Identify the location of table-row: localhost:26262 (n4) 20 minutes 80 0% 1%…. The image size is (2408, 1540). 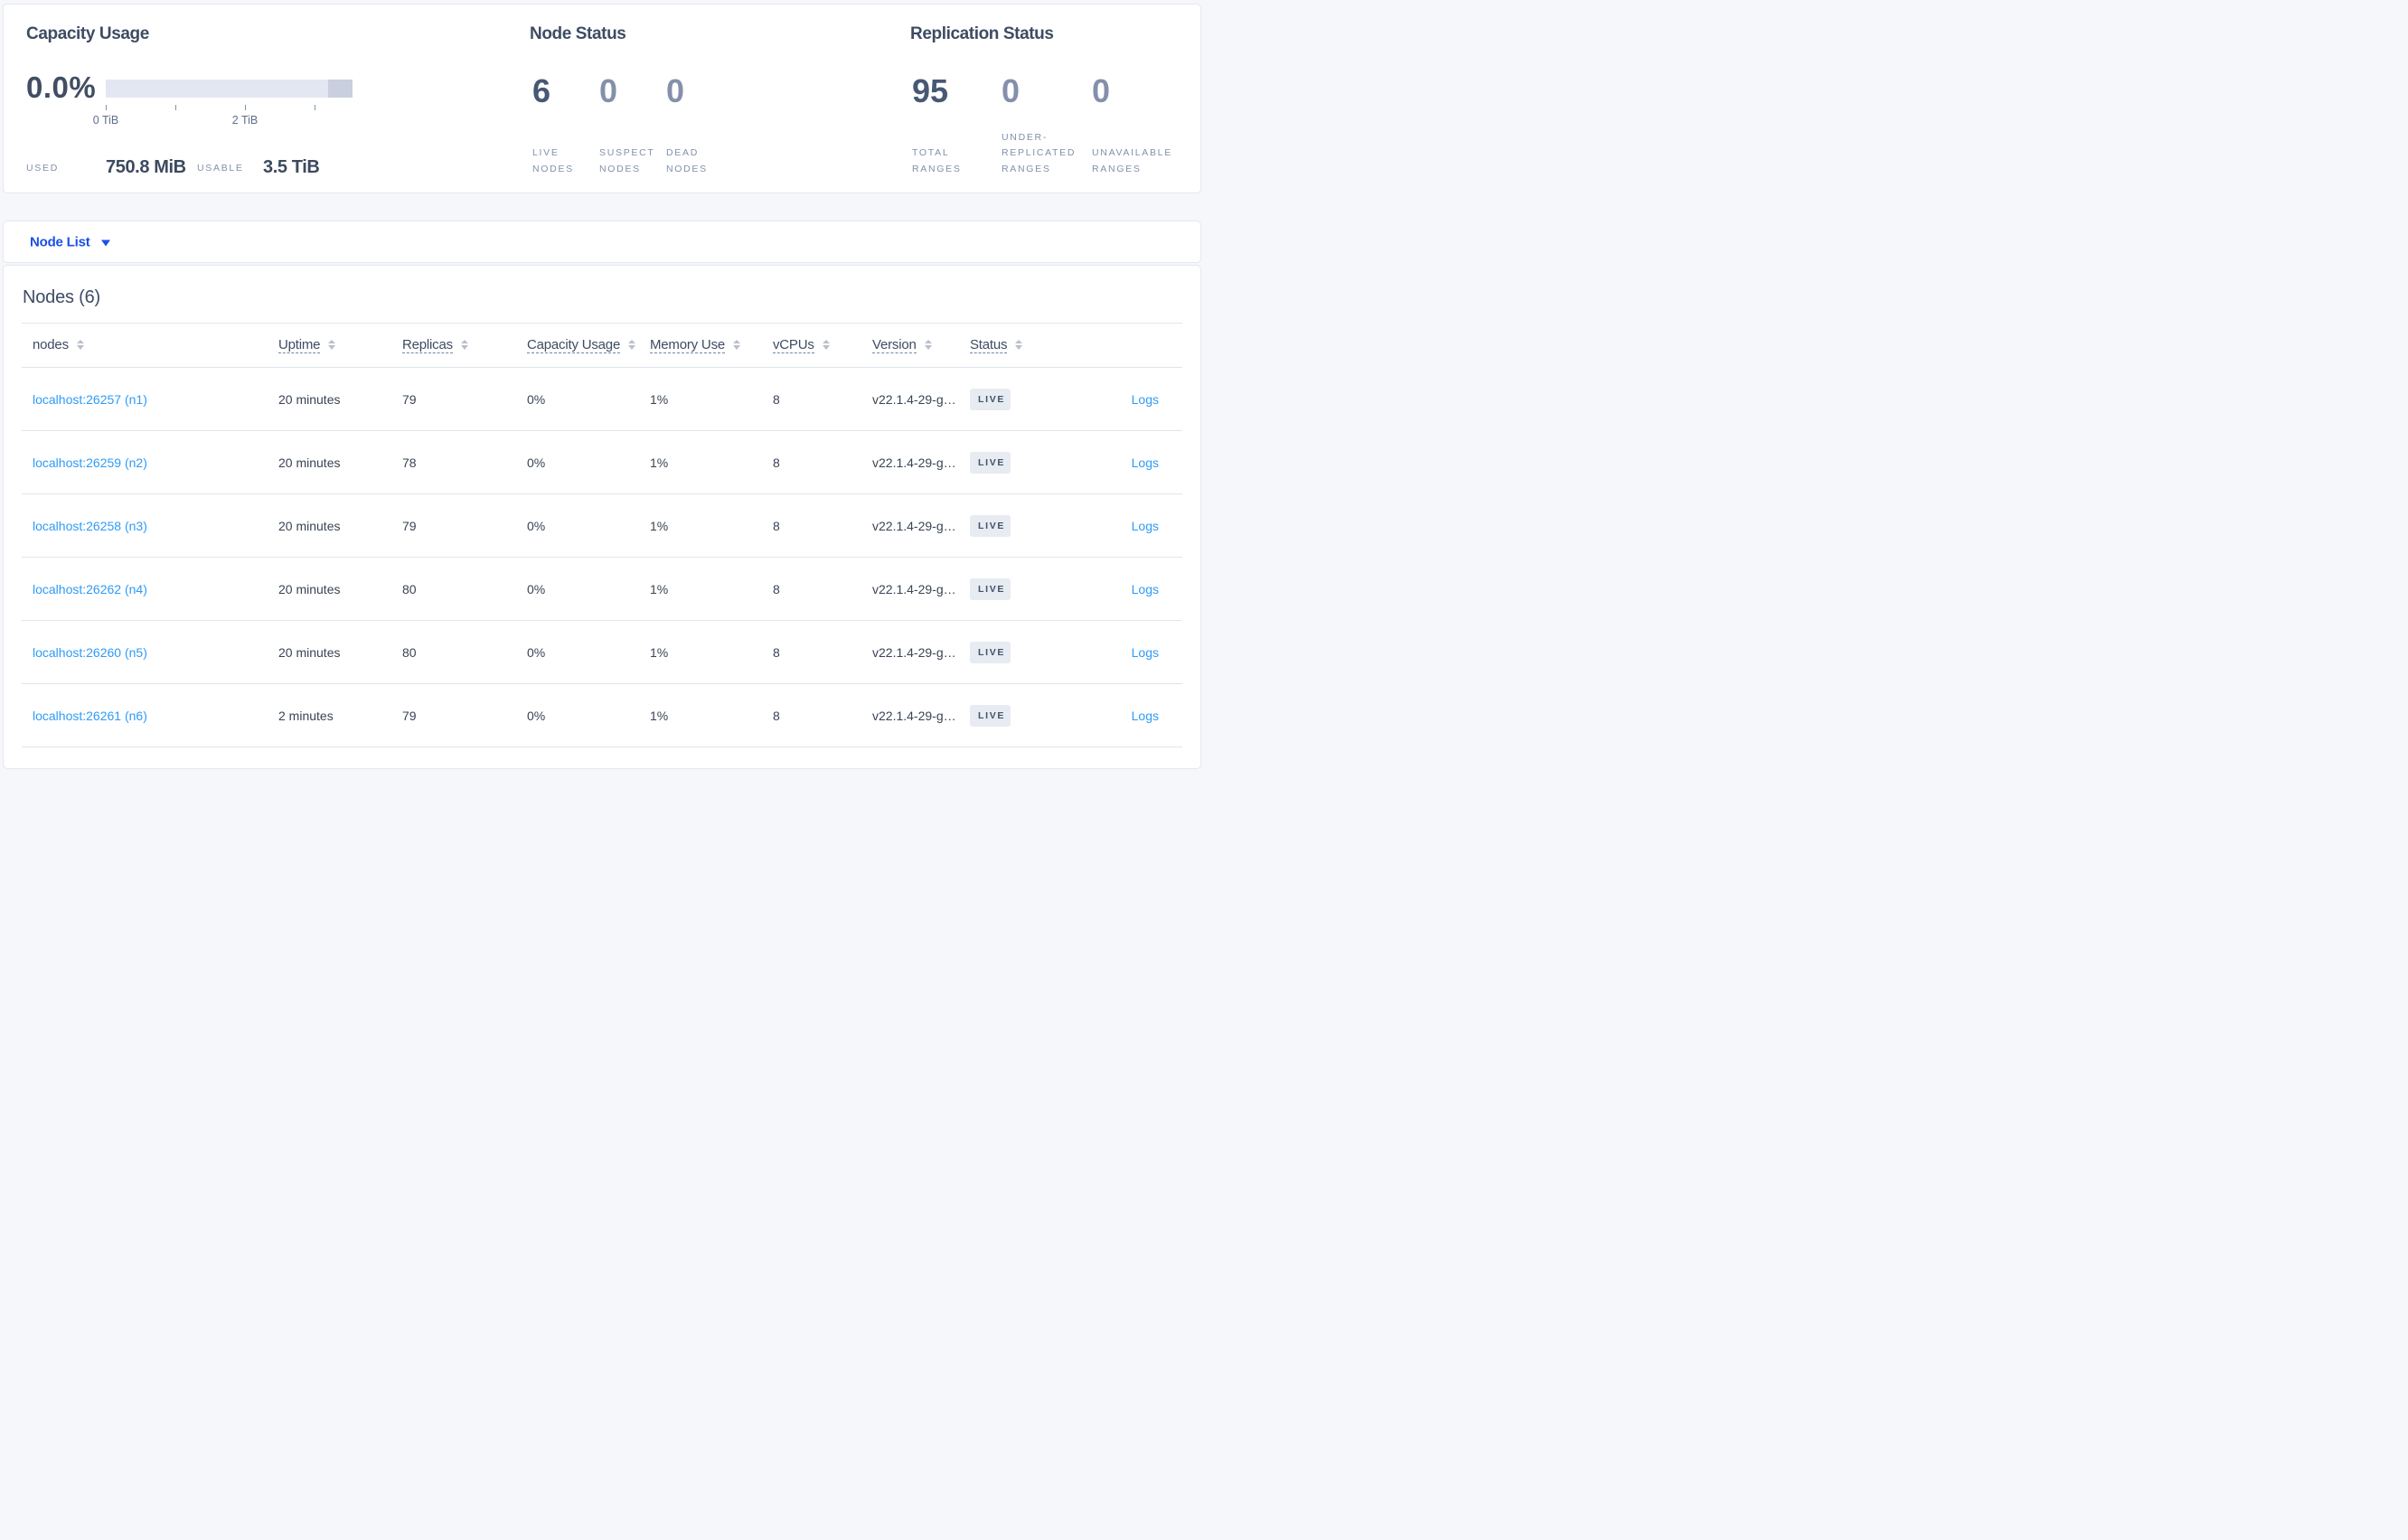
(602, 589).